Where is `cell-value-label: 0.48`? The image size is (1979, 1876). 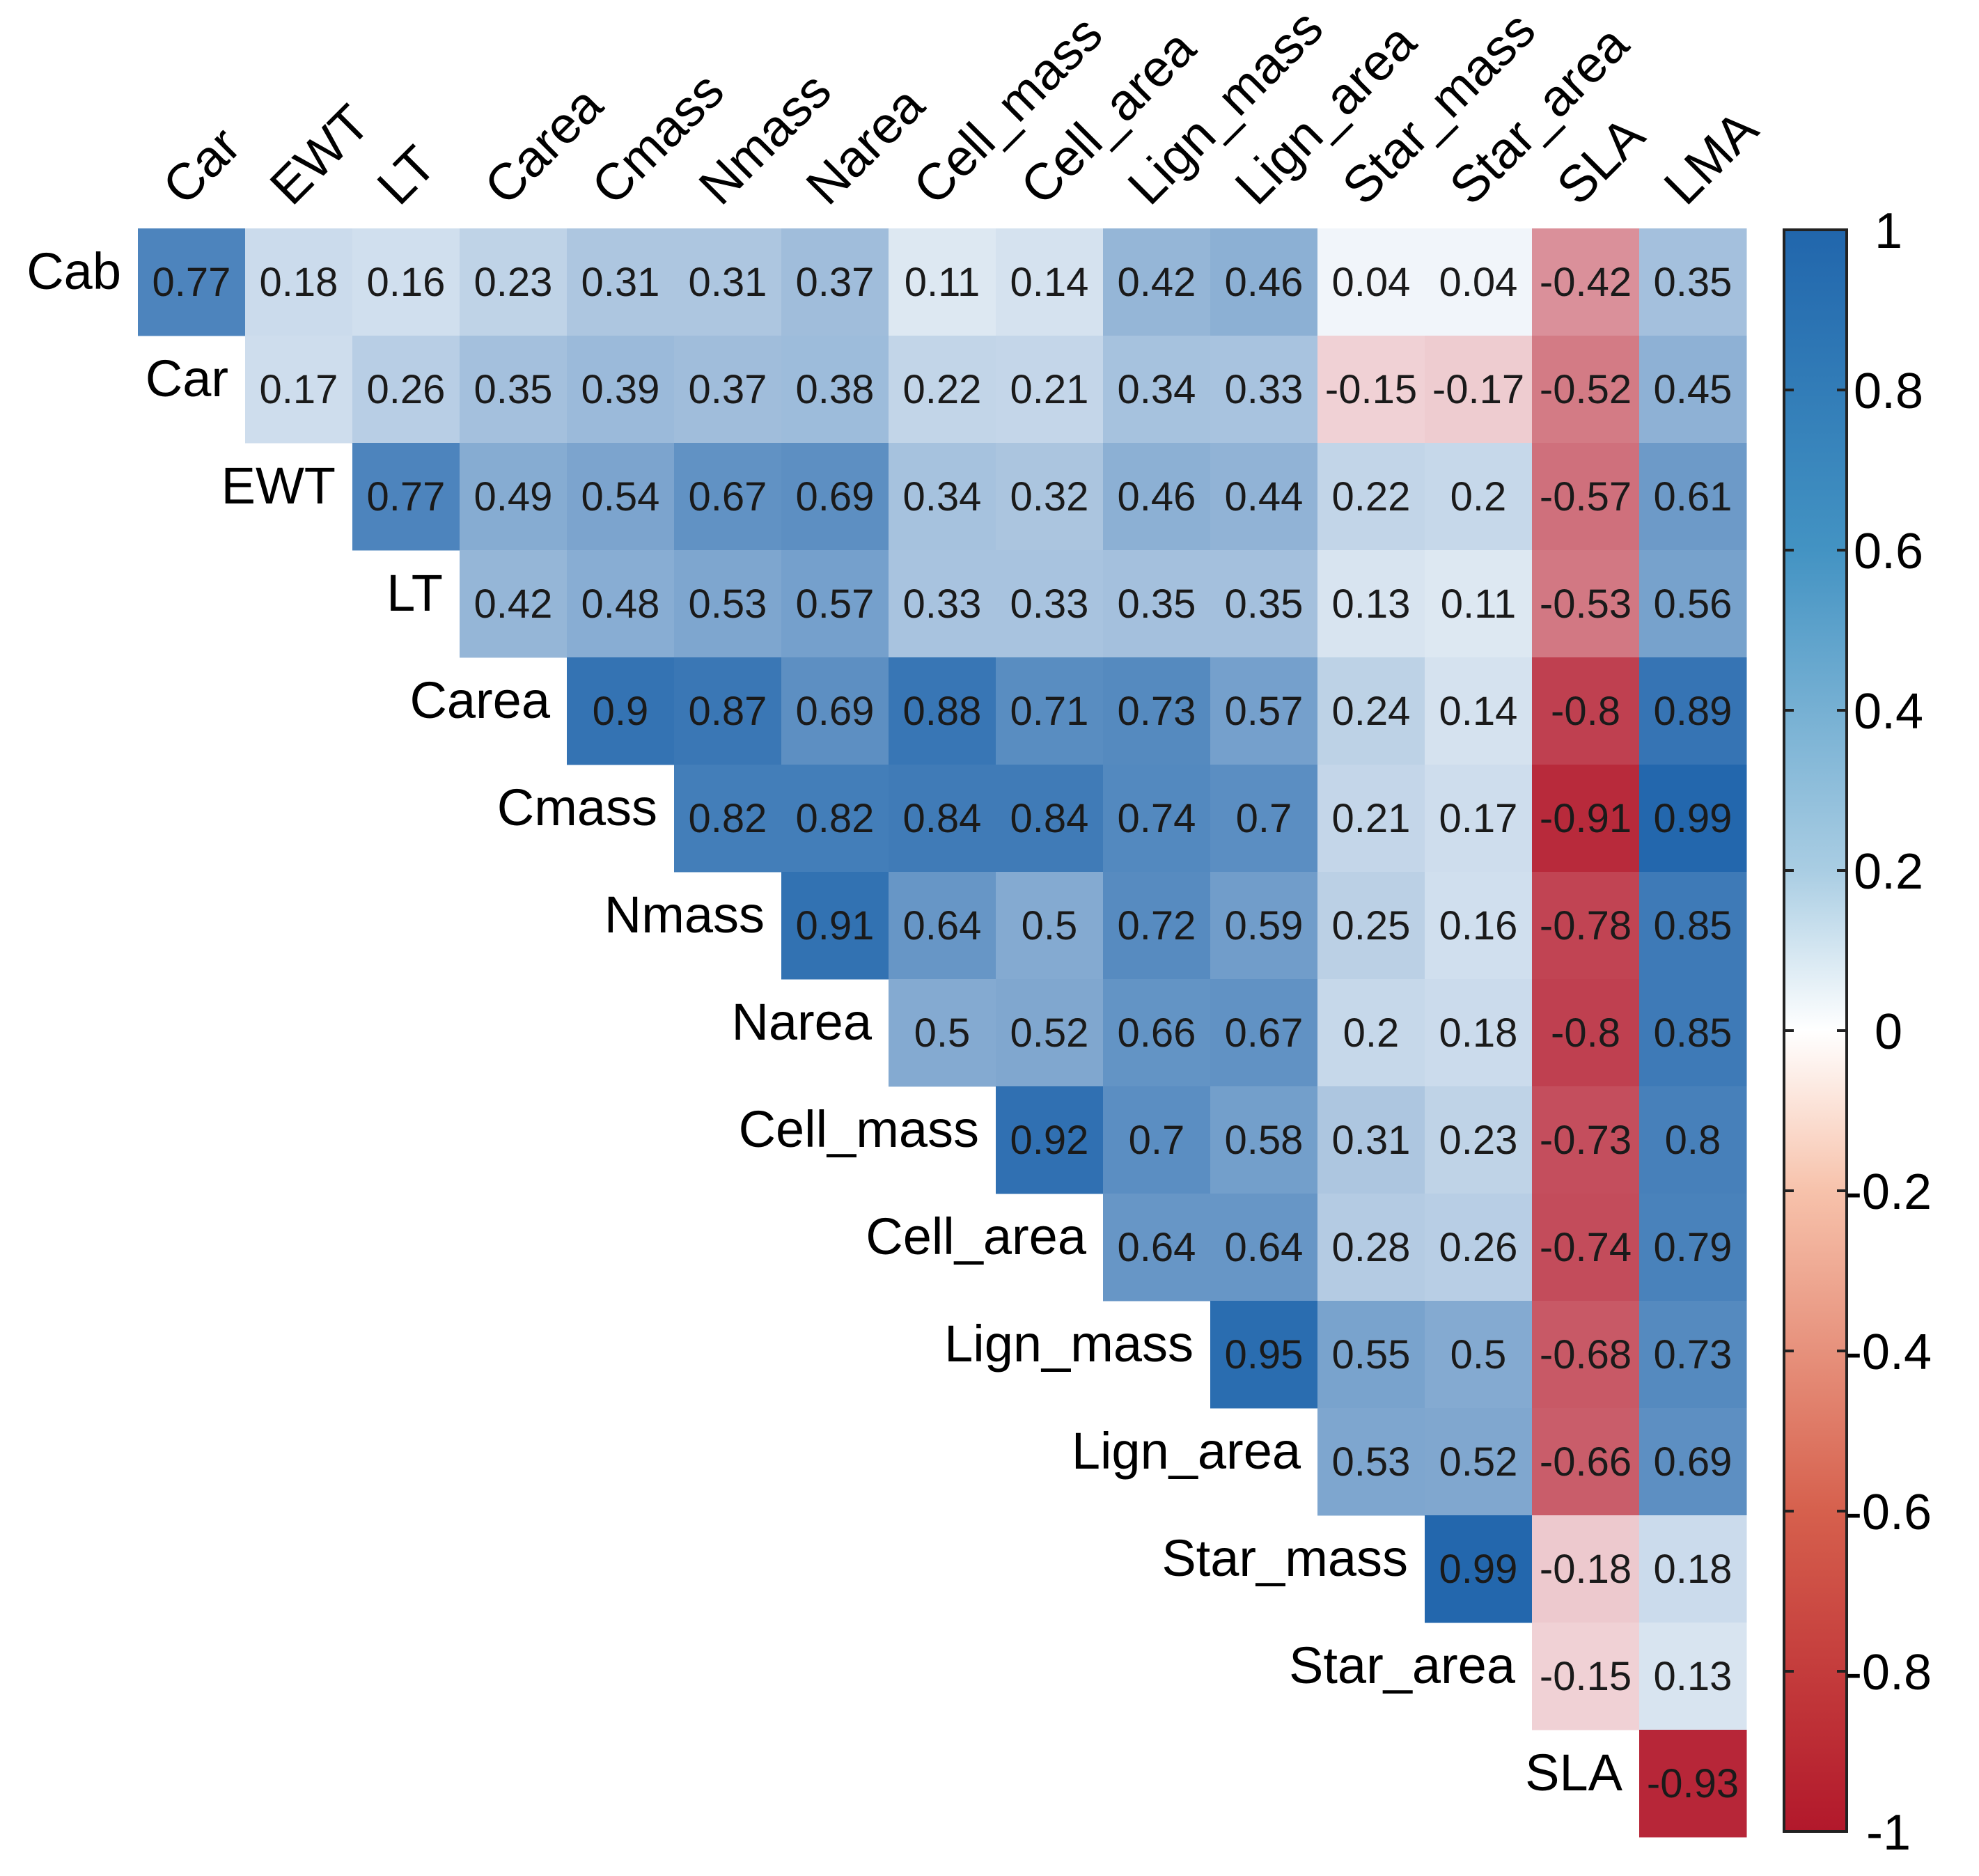 cell-value-label: 0.48 is located at coordinates (621, 604).